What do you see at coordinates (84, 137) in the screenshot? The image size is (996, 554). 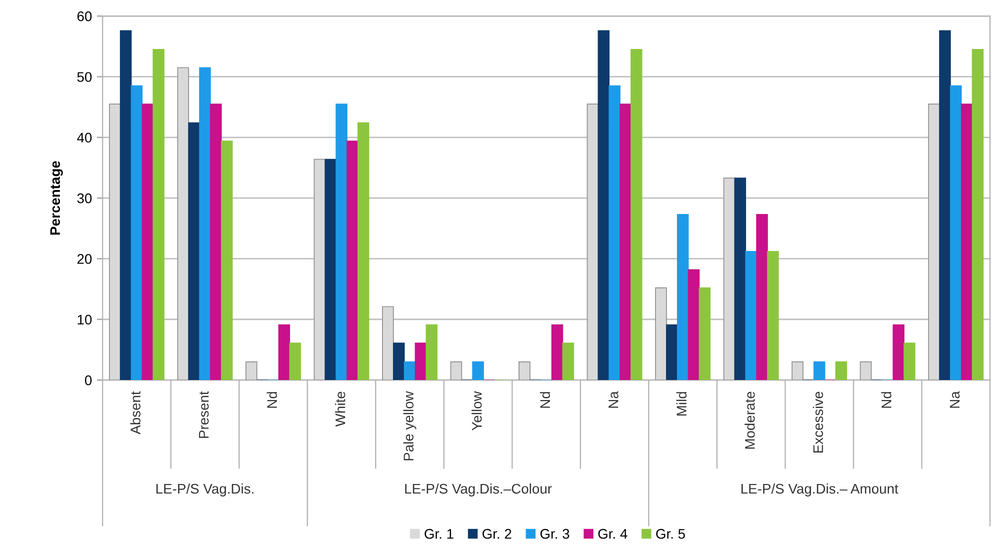 I see `y-tick-label: 40` at bounding box center [84, 137].